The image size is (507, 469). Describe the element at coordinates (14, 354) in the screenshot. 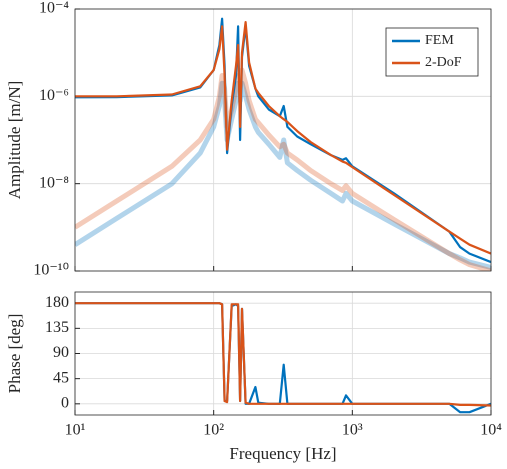

I see `y-axis-label: Phase [deg]` at that location.